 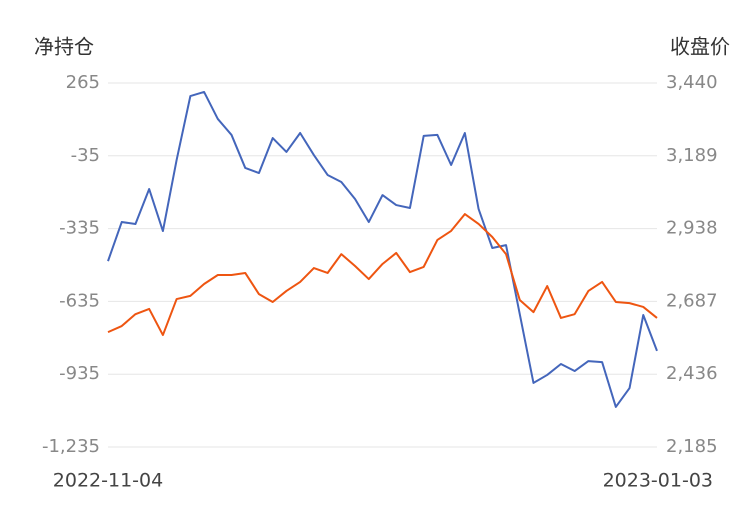 I want to click on y2-tick-label: 3,440, so click(x=692, y=82).